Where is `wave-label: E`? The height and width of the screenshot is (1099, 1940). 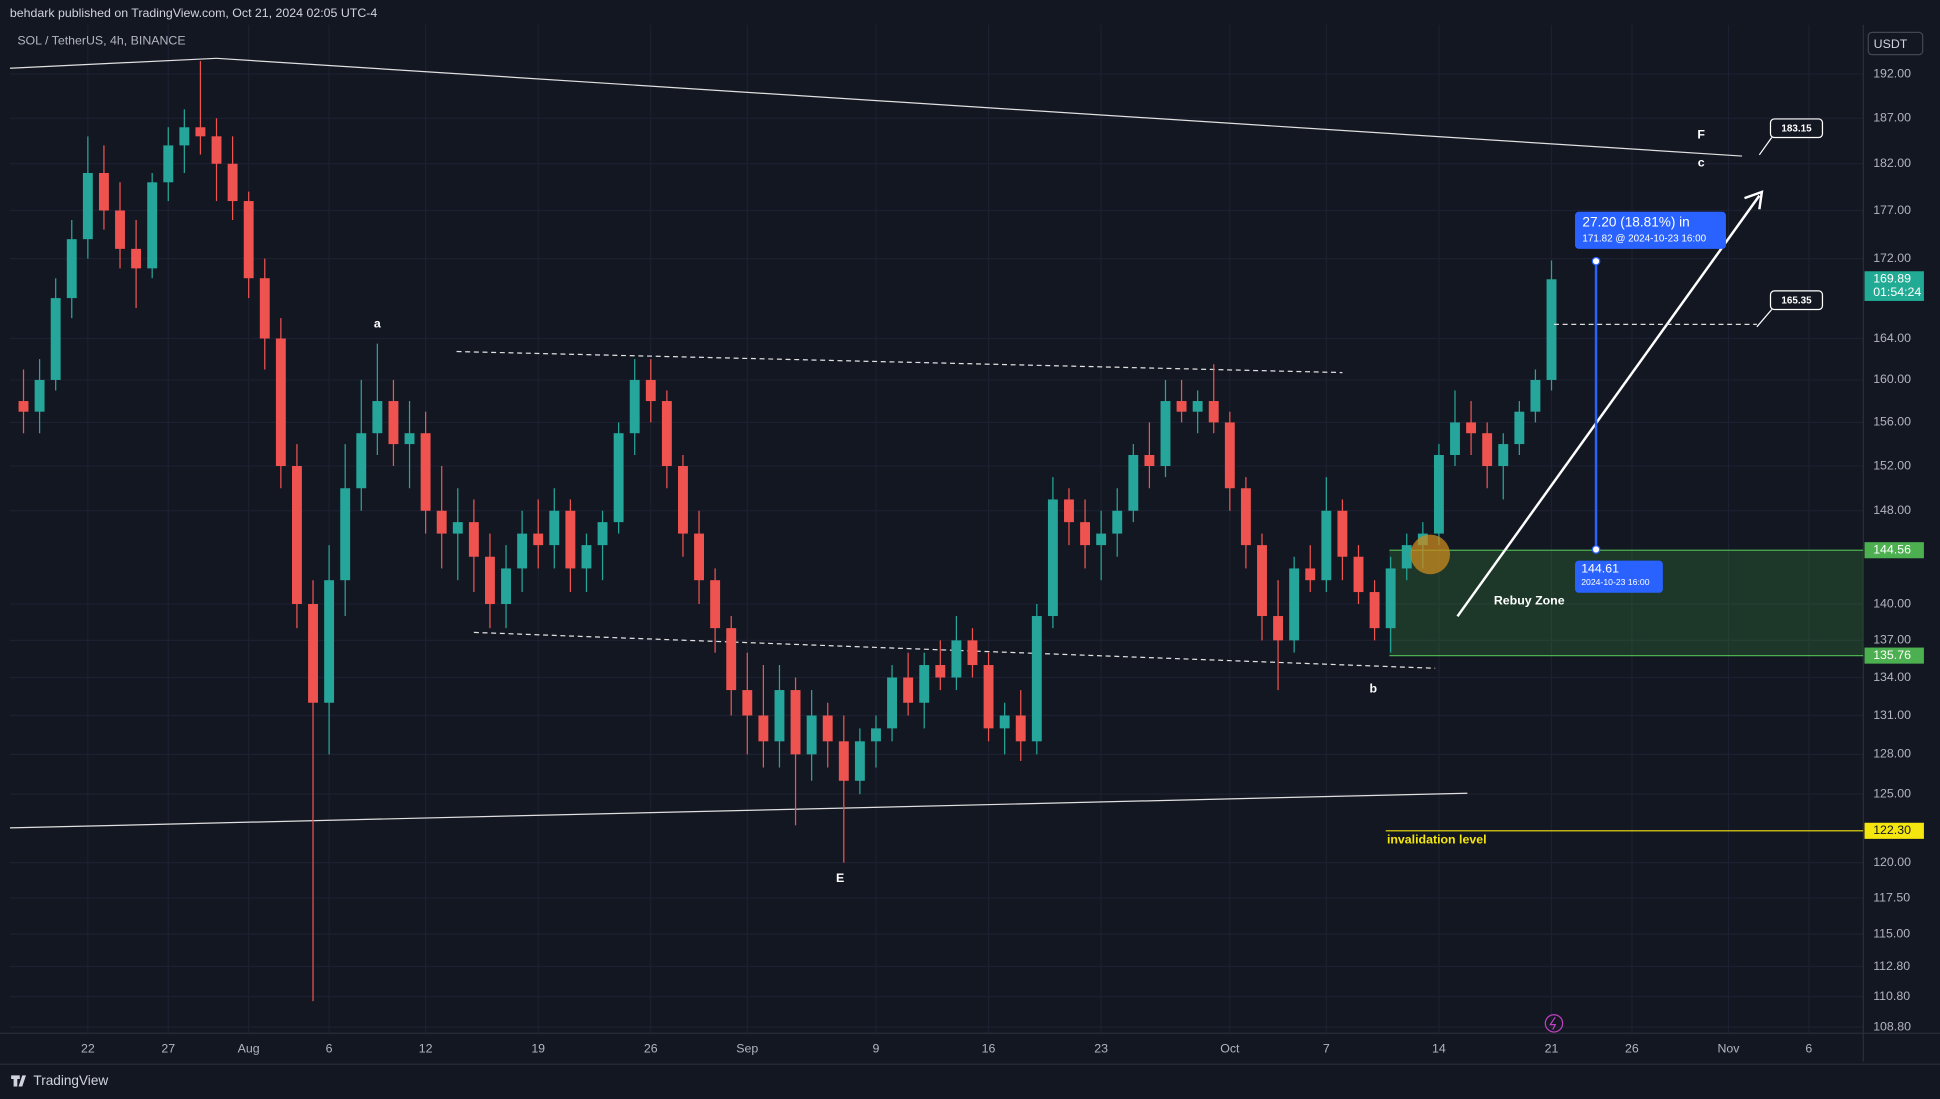 wave-label: E is located at coordinates (840, 878).